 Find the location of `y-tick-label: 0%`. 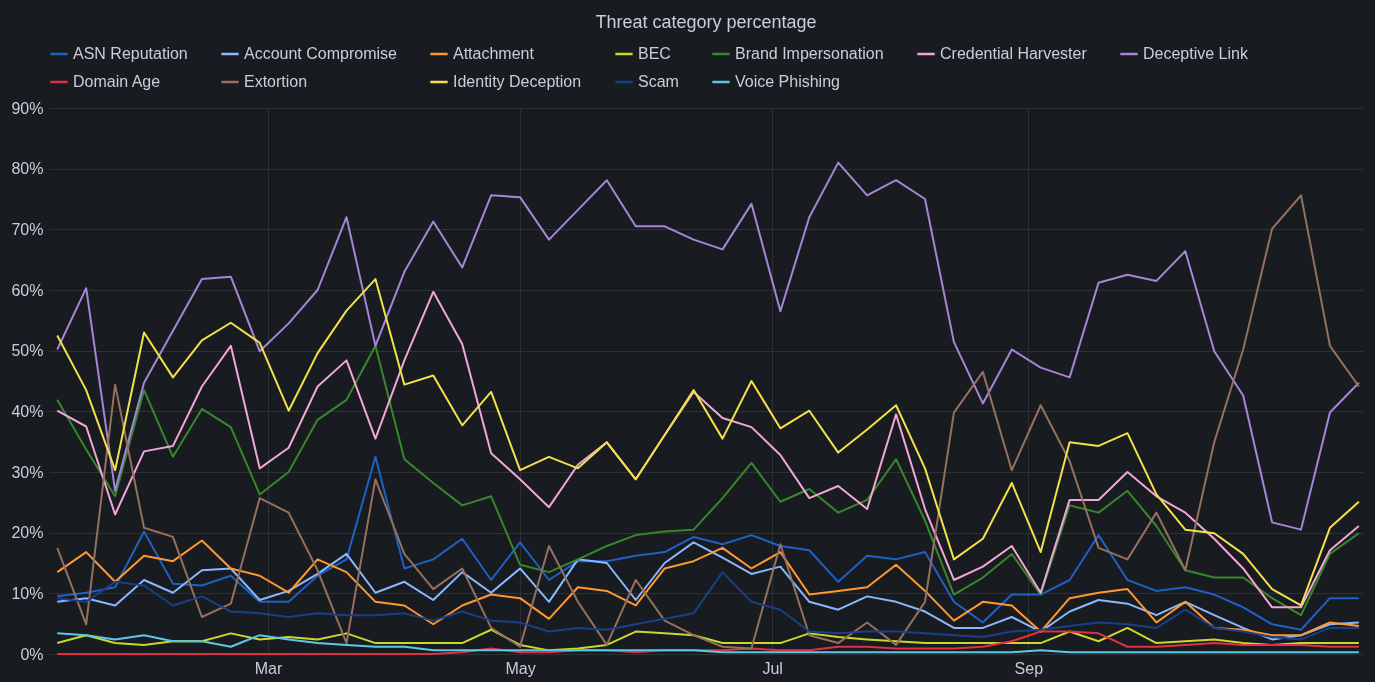

y-tick-label: 0% is located at coordinates (32, 654).